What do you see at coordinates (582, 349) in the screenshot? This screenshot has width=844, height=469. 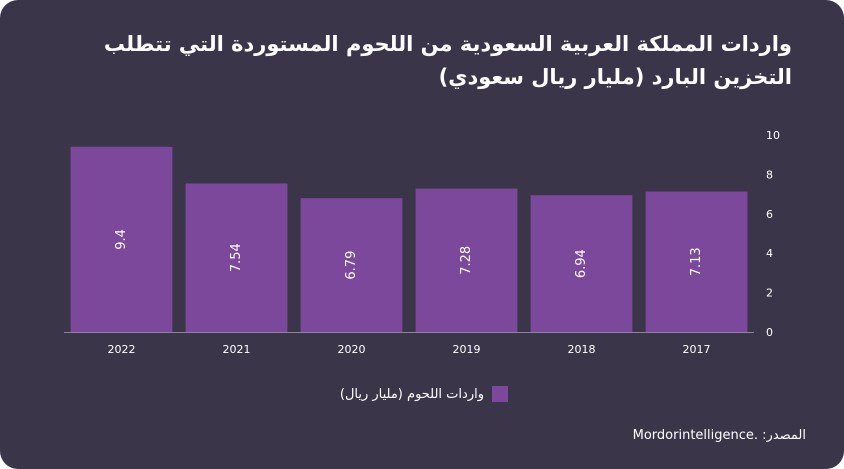 I see `x-tick-label: 2018` at bounding box center [582, 349].